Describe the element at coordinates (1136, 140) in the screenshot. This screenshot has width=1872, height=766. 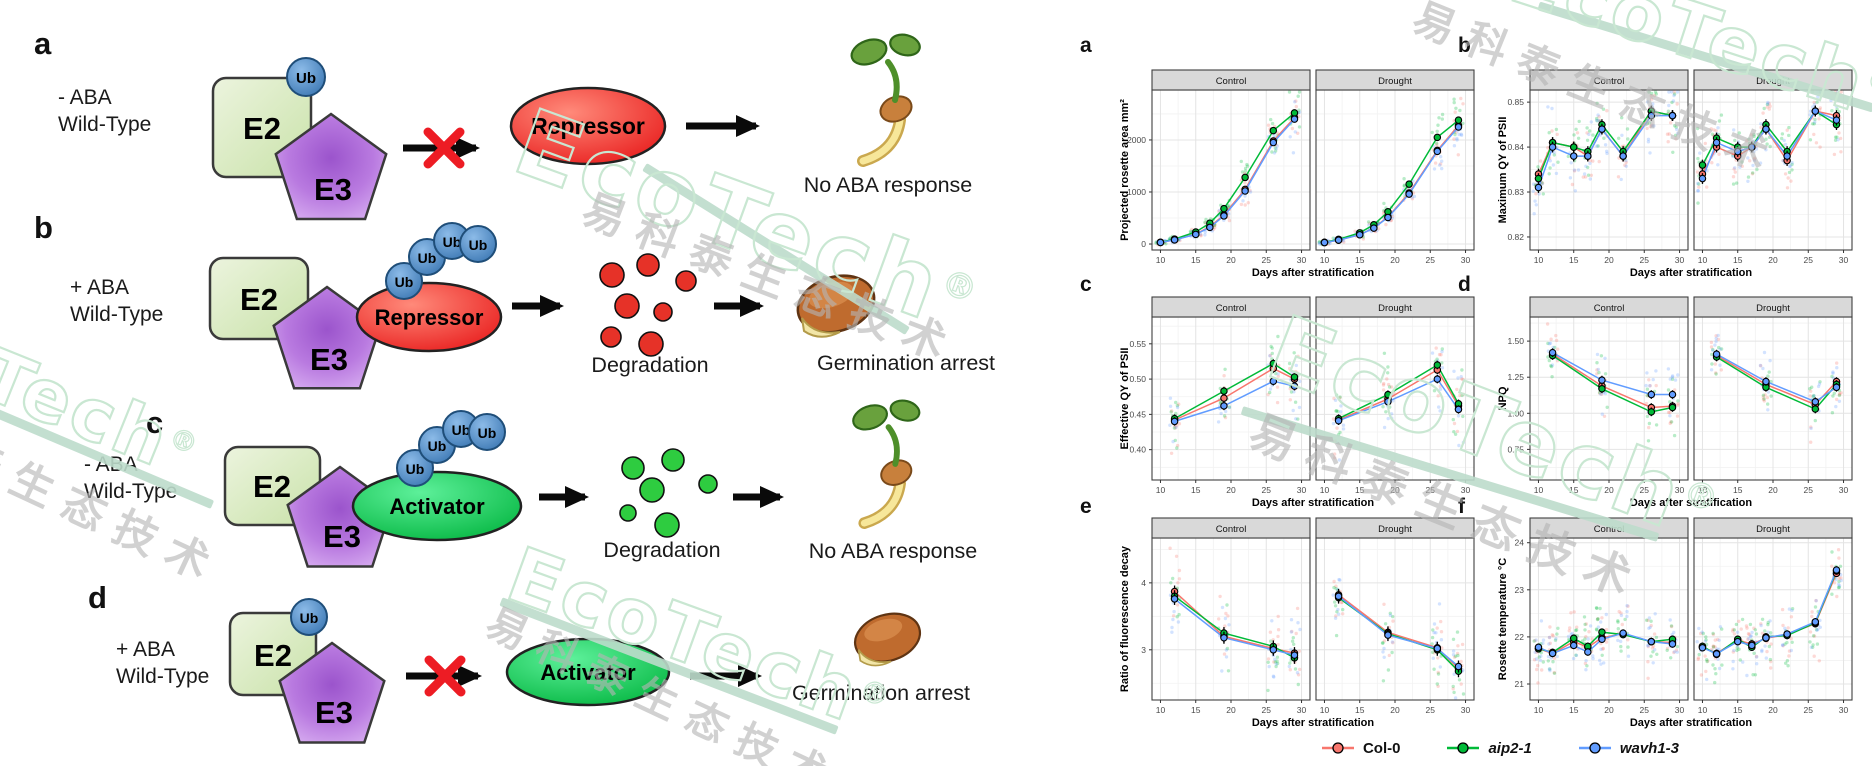
I see `y-tick-label: 2000` at that location.